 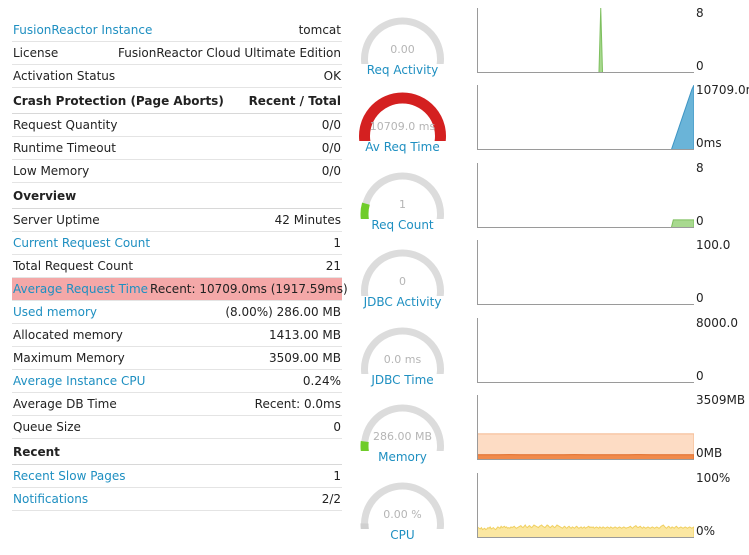 What do you see at coordinates (177, 148) in the screenshot?
I see `info-row: Runtime Timeout 0/0` at bounding box center [177, 148].